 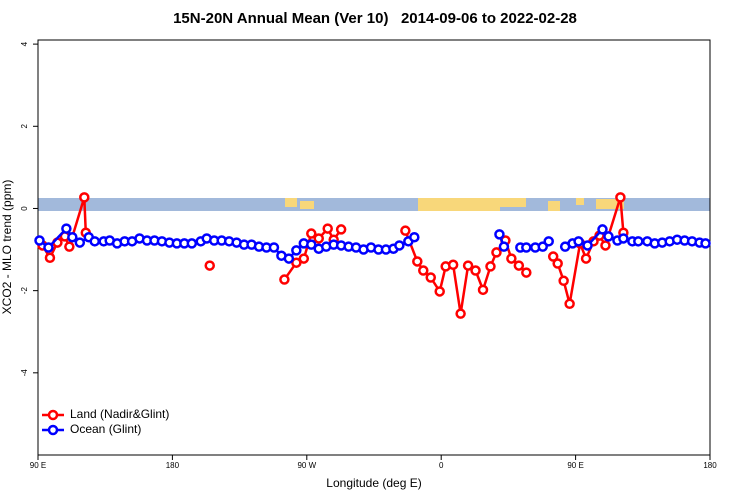 I want to click on y-tick-label: -4, so click(x=24, y=373).